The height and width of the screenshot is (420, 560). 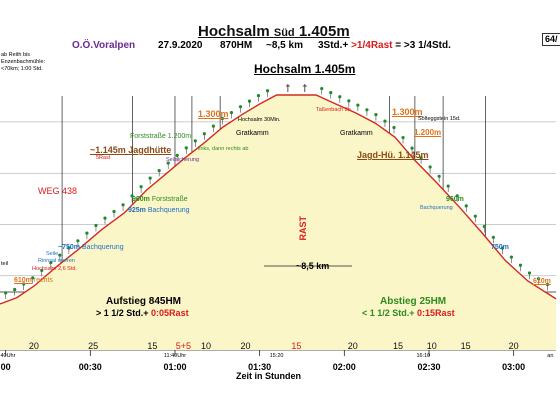 I want to click on jagdhuette-right: Jagd-Hü. 1.145m, so click(x=393, y=155).